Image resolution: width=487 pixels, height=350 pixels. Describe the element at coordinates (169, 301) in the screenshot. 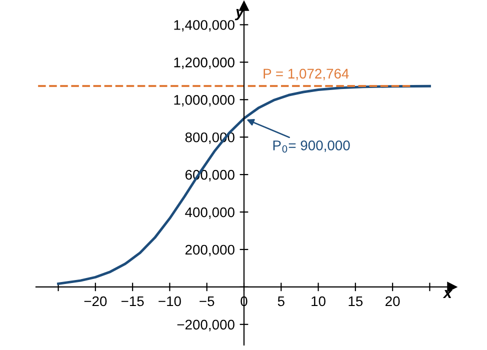

I see `x-tick-label: −10` at that location.